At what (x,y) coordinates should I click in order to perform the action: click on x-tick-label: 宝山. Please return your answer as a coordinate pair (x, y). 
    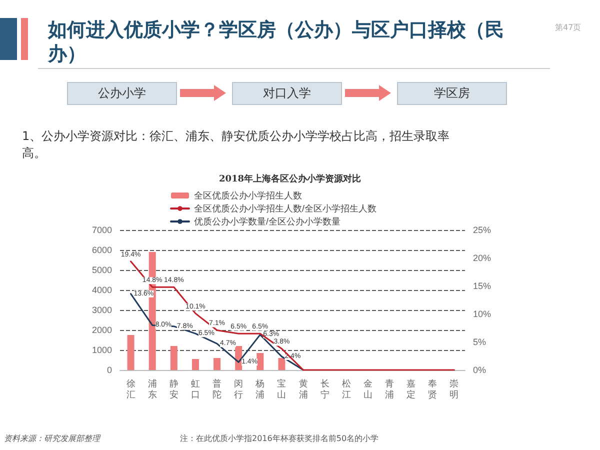
    Looking at the image, I should click on (281, 389).